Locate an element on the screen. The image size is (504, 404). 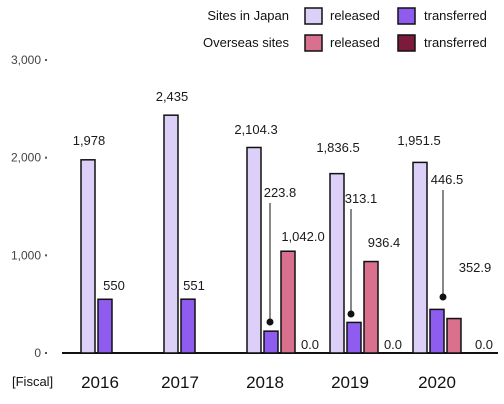
y-tick-label: 1,000 is located at coordinates (26, 255).